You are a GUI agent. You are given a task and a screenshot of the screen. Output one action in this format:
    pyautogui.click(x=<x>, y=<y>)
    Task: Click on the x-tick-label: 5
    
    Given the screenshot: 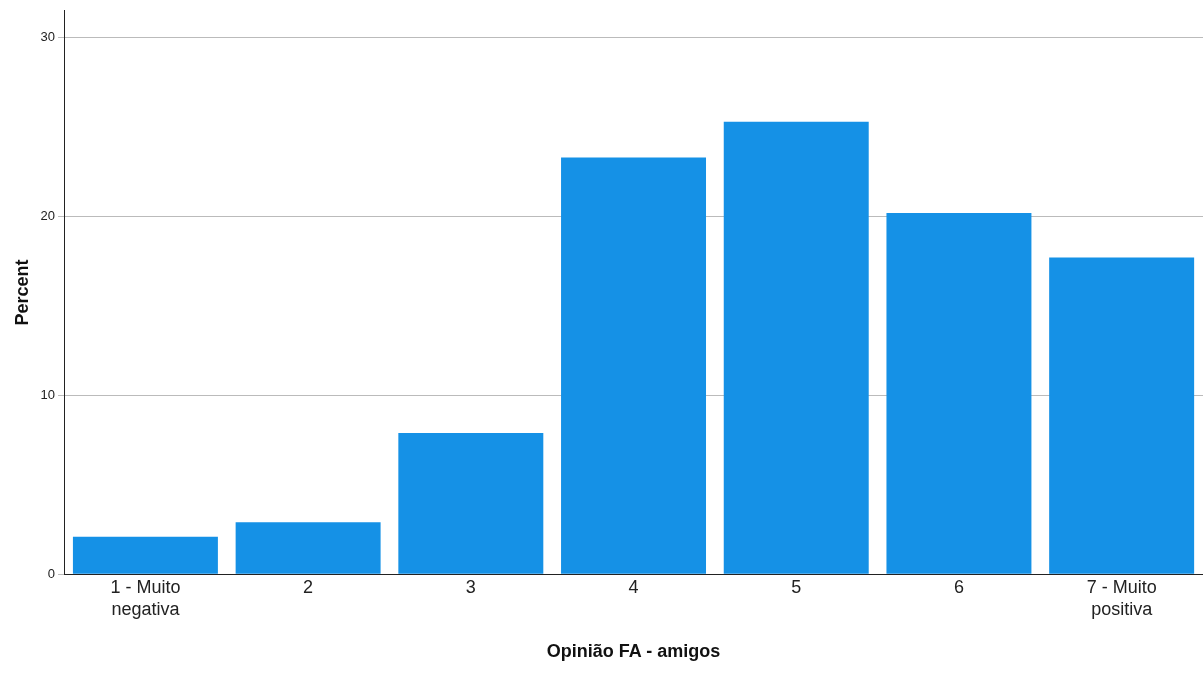 What is the action you would take?
    pyautogui.click(x=796, y=586)
    